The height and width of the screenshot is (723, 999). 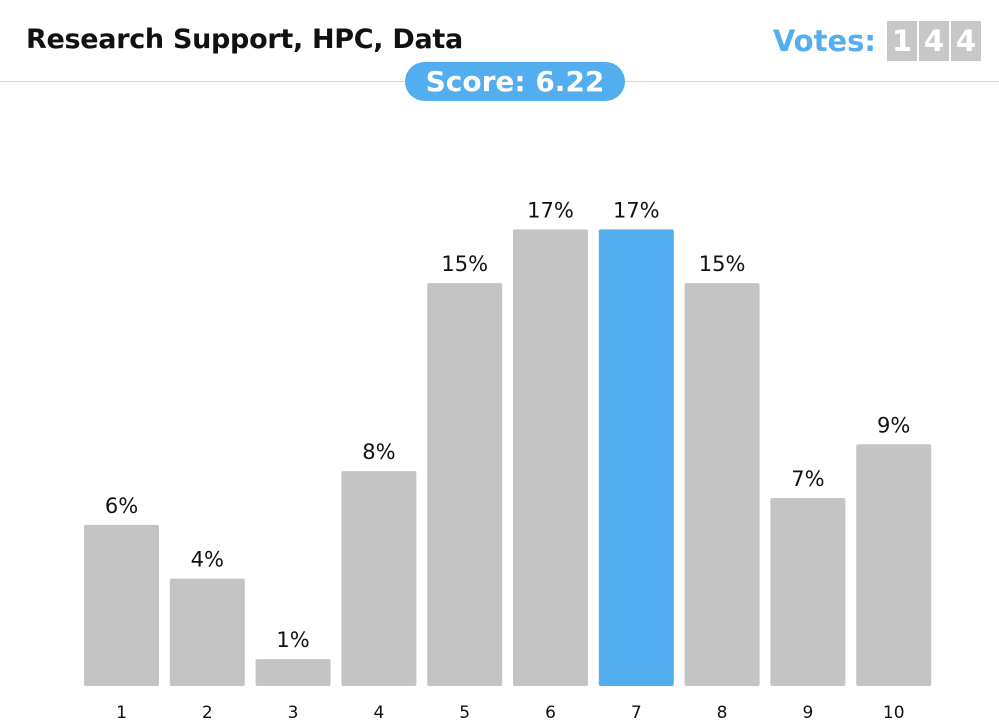 I want to click on x-tick-label: 5, so click(x=464, y=713).